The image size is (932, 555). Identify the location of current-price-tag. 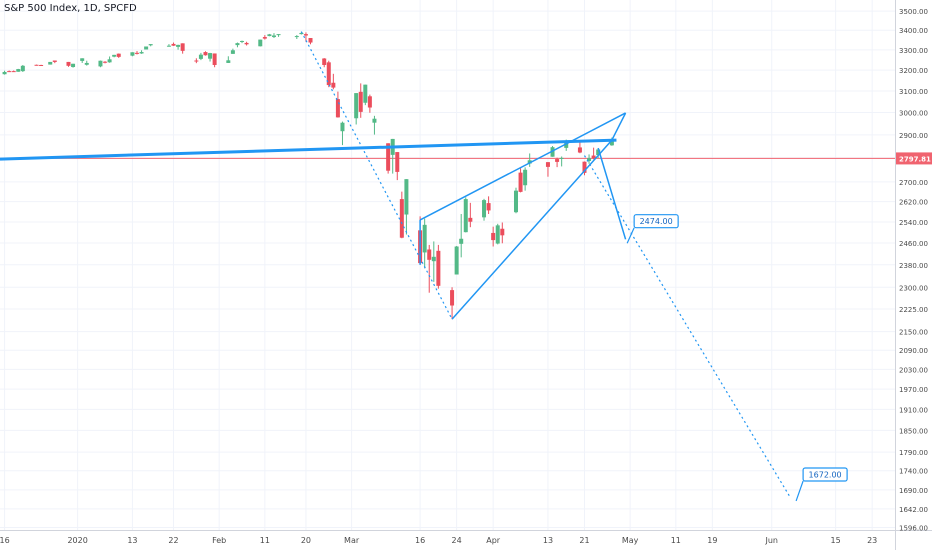
(914, 158).